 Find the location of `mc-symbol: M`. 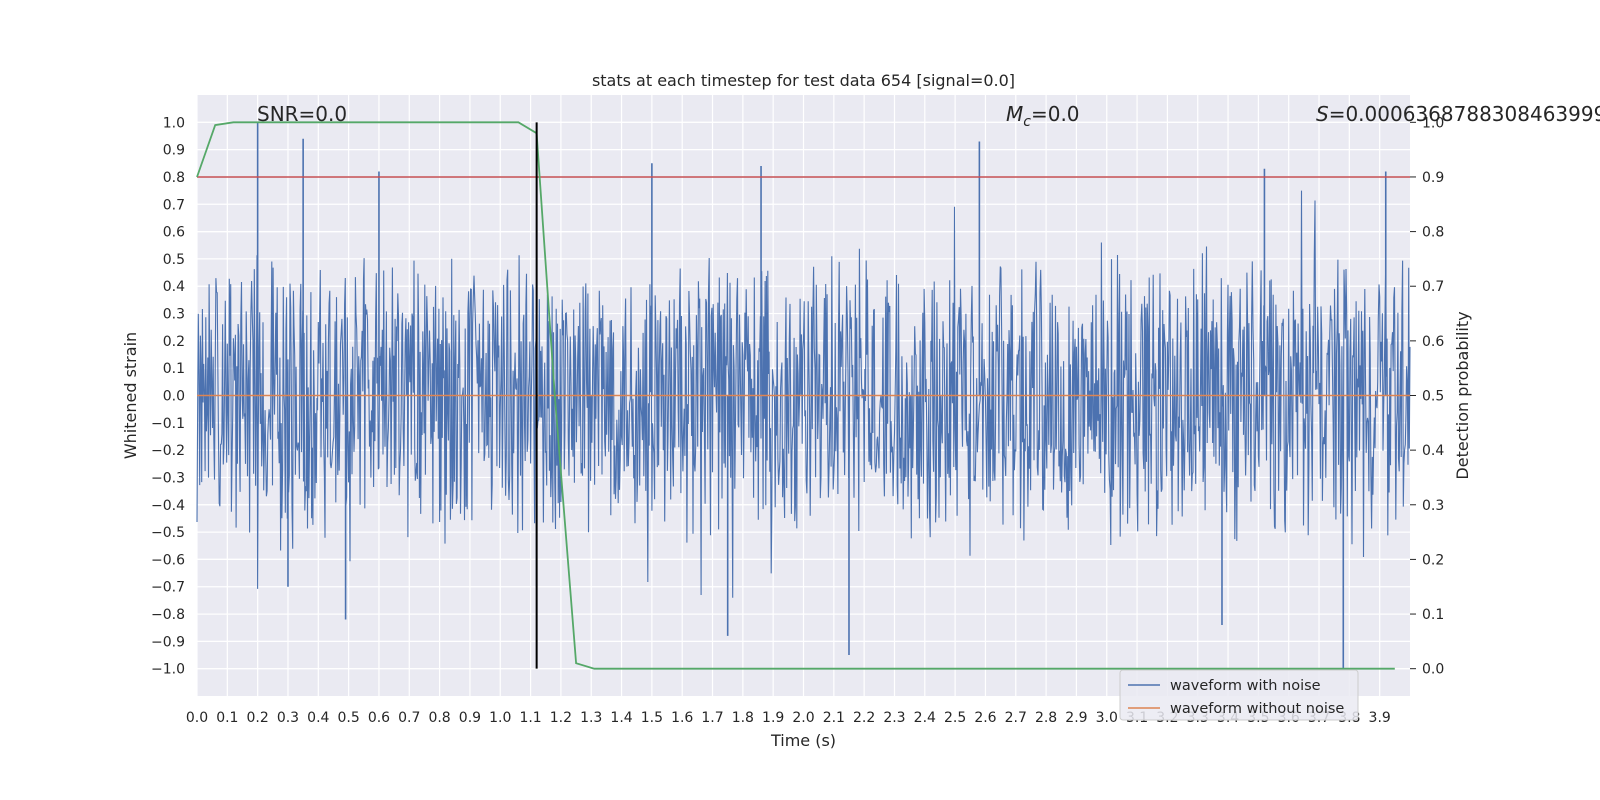

mc-symbol: M is located at coordinates (1014, 114).